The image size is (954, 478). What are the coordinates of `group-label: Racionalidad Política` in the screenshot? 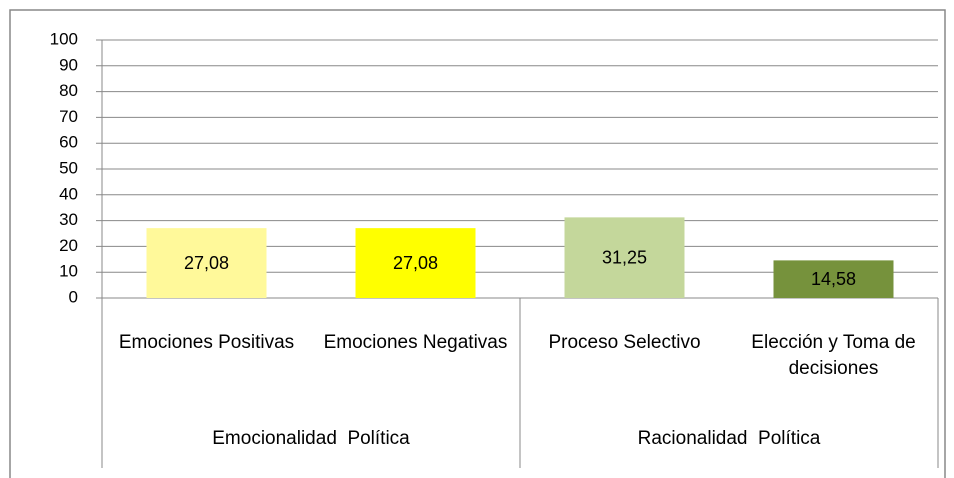 It's located at (729, 438).